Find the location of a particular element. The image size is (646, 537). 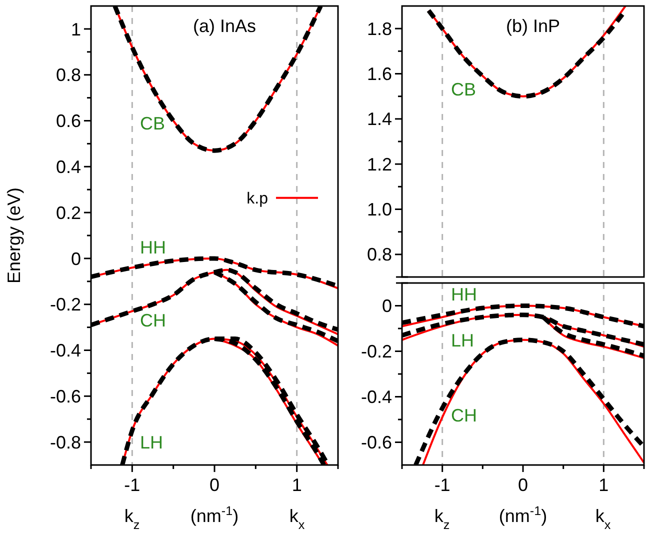

y-axis-title: Energy (eV) is located at coordinates (14, 235).